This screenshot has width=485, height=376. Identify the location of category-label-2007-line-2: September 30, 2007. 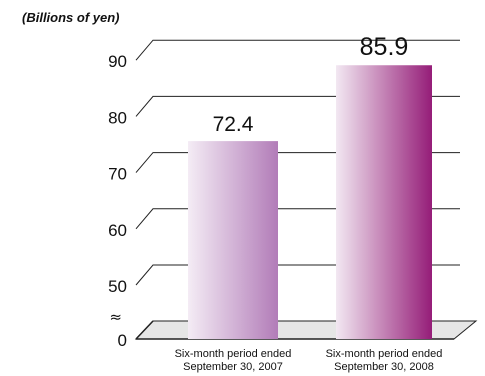
(233, 367).